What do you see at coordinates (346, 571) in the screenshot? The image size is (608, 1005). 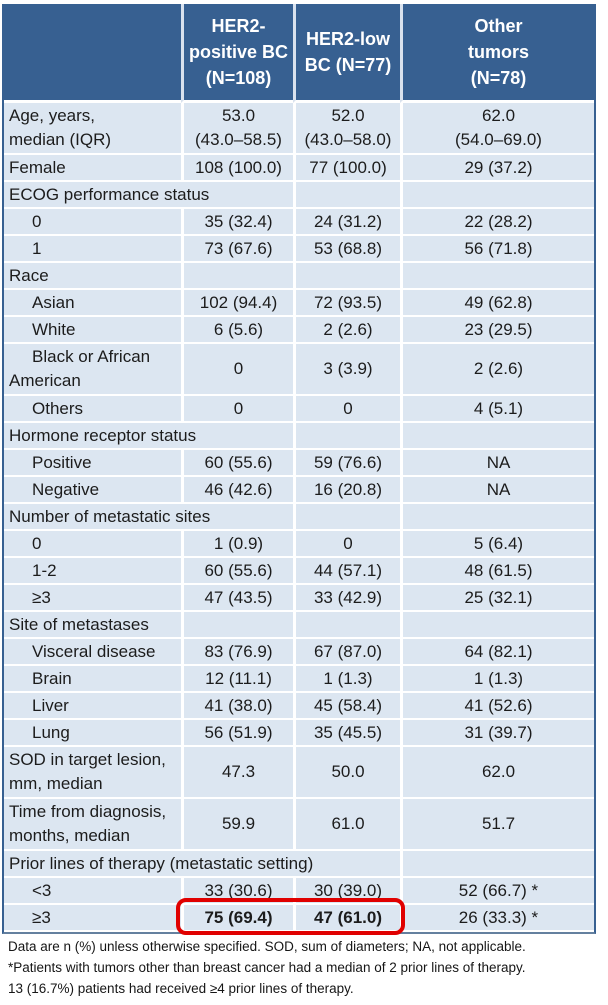 I see `value-cell: 44 (57.1)` at bounding box center [346, 571].